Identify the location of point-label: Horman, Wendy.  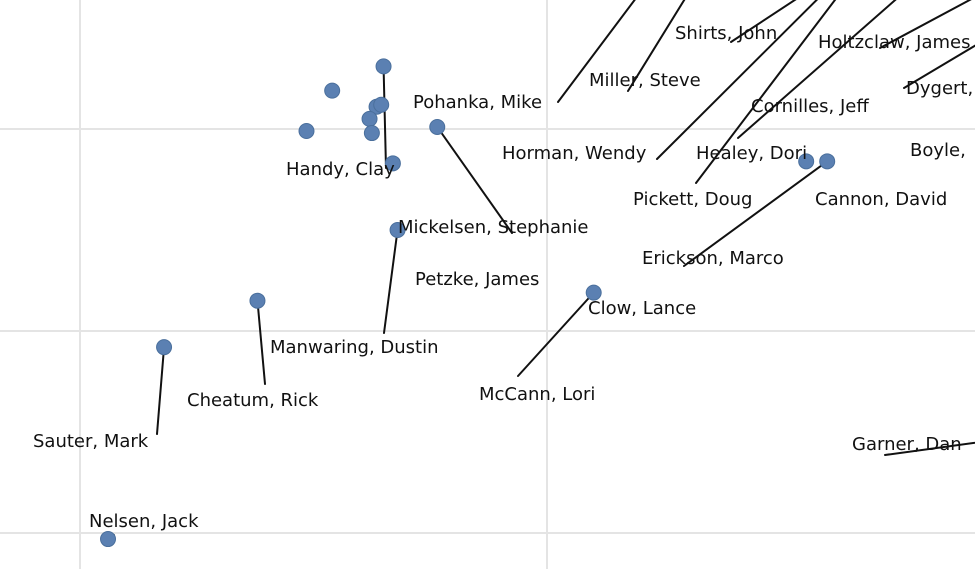
(574, 153).